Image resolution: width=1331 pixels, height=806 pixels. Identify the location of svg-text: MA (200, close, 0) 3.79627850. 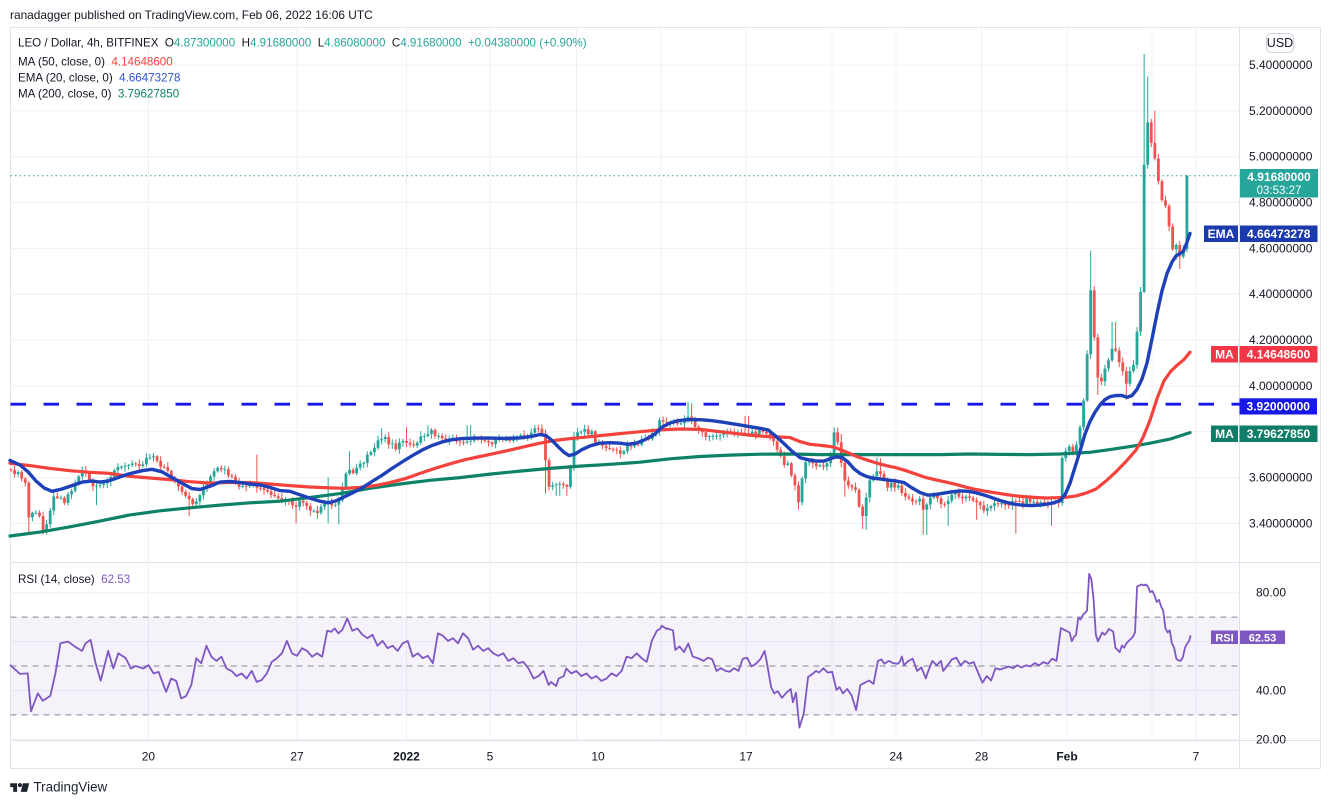
(98, 94).